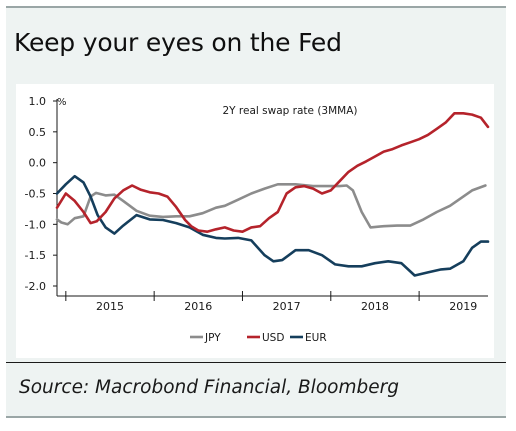 The width and height of the screenshot is (516, 431). What do you see at coordinates (178, 42) in the screenshot?
I see `page-title: Keep your eyes on the Fed` at bounding box center [178, 42].